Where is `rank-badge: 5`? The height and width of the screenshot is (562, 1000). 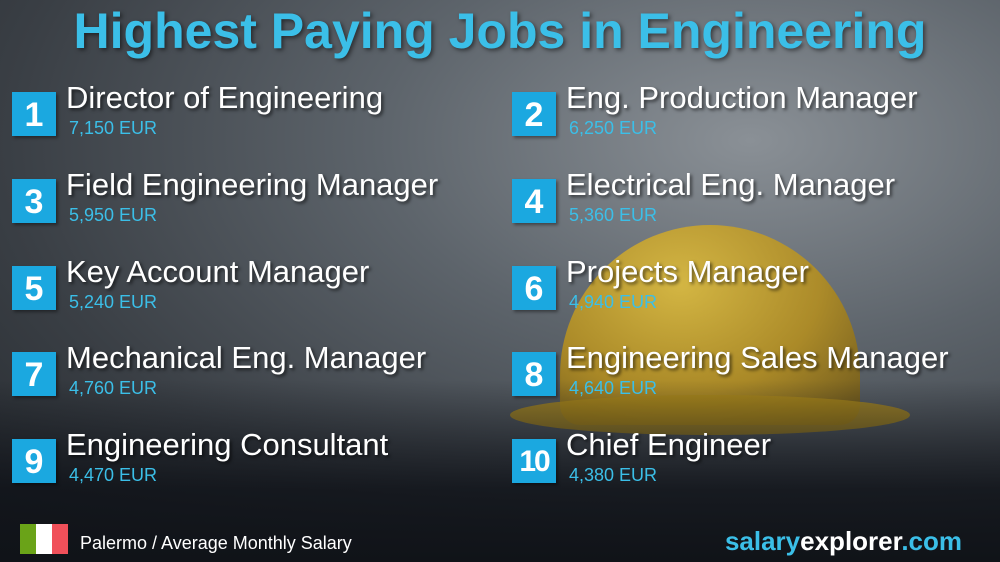
rank-badge: 5 is located at coordinates (34, 288).